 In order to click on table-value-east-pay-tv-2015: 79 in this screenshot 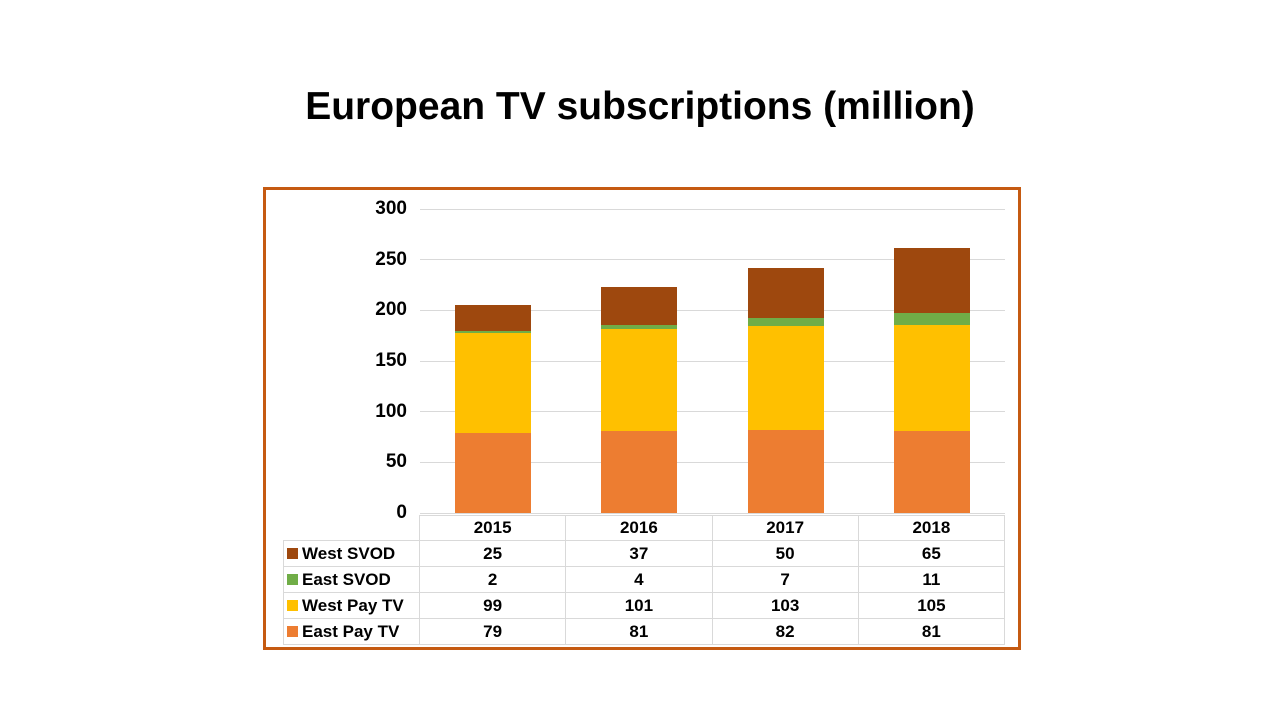, I will do `click(493, 632)`.